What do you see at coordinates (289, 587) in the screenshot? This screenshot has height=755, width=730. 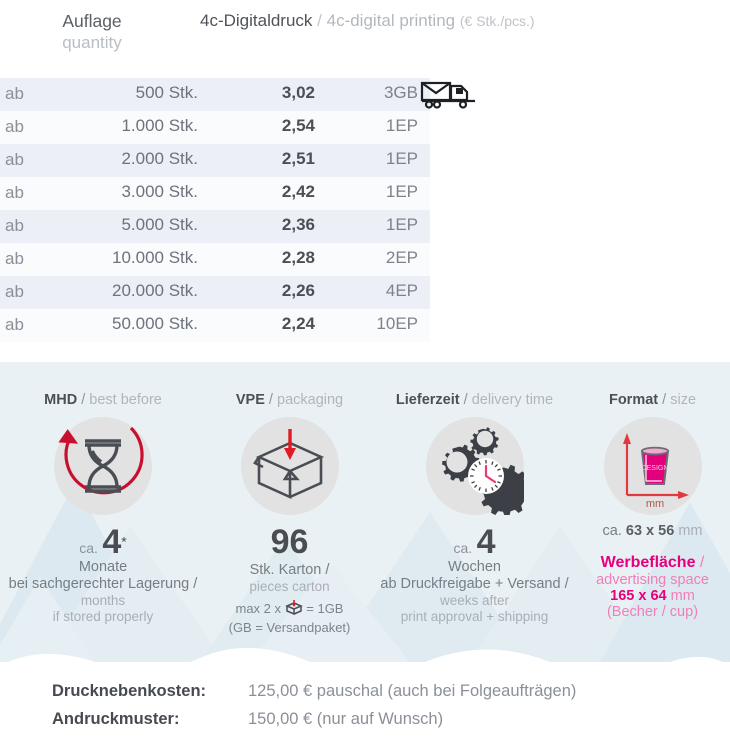 I see `vpe-unit-en: pieces carton` at bounding box center [289, 587].